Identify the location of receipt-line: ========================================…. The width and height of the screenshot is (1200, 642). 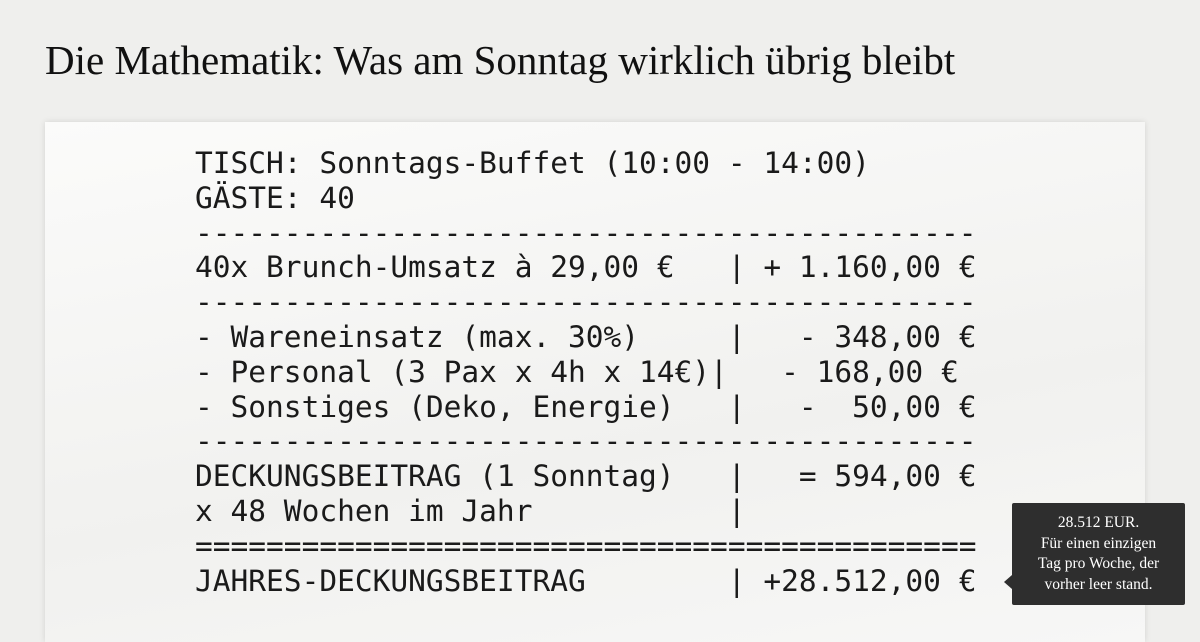
(586, 545).